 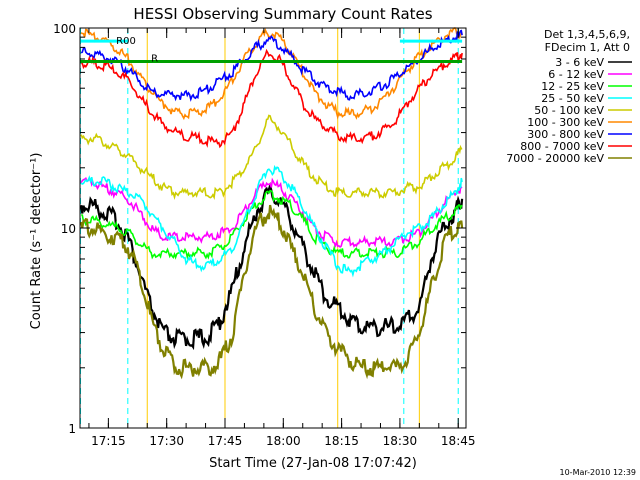 What do you see at coordinates (579, 62) in the screenshot?
I see `legend-label: 3 - 6 keV` at bounding box center [579, 62].